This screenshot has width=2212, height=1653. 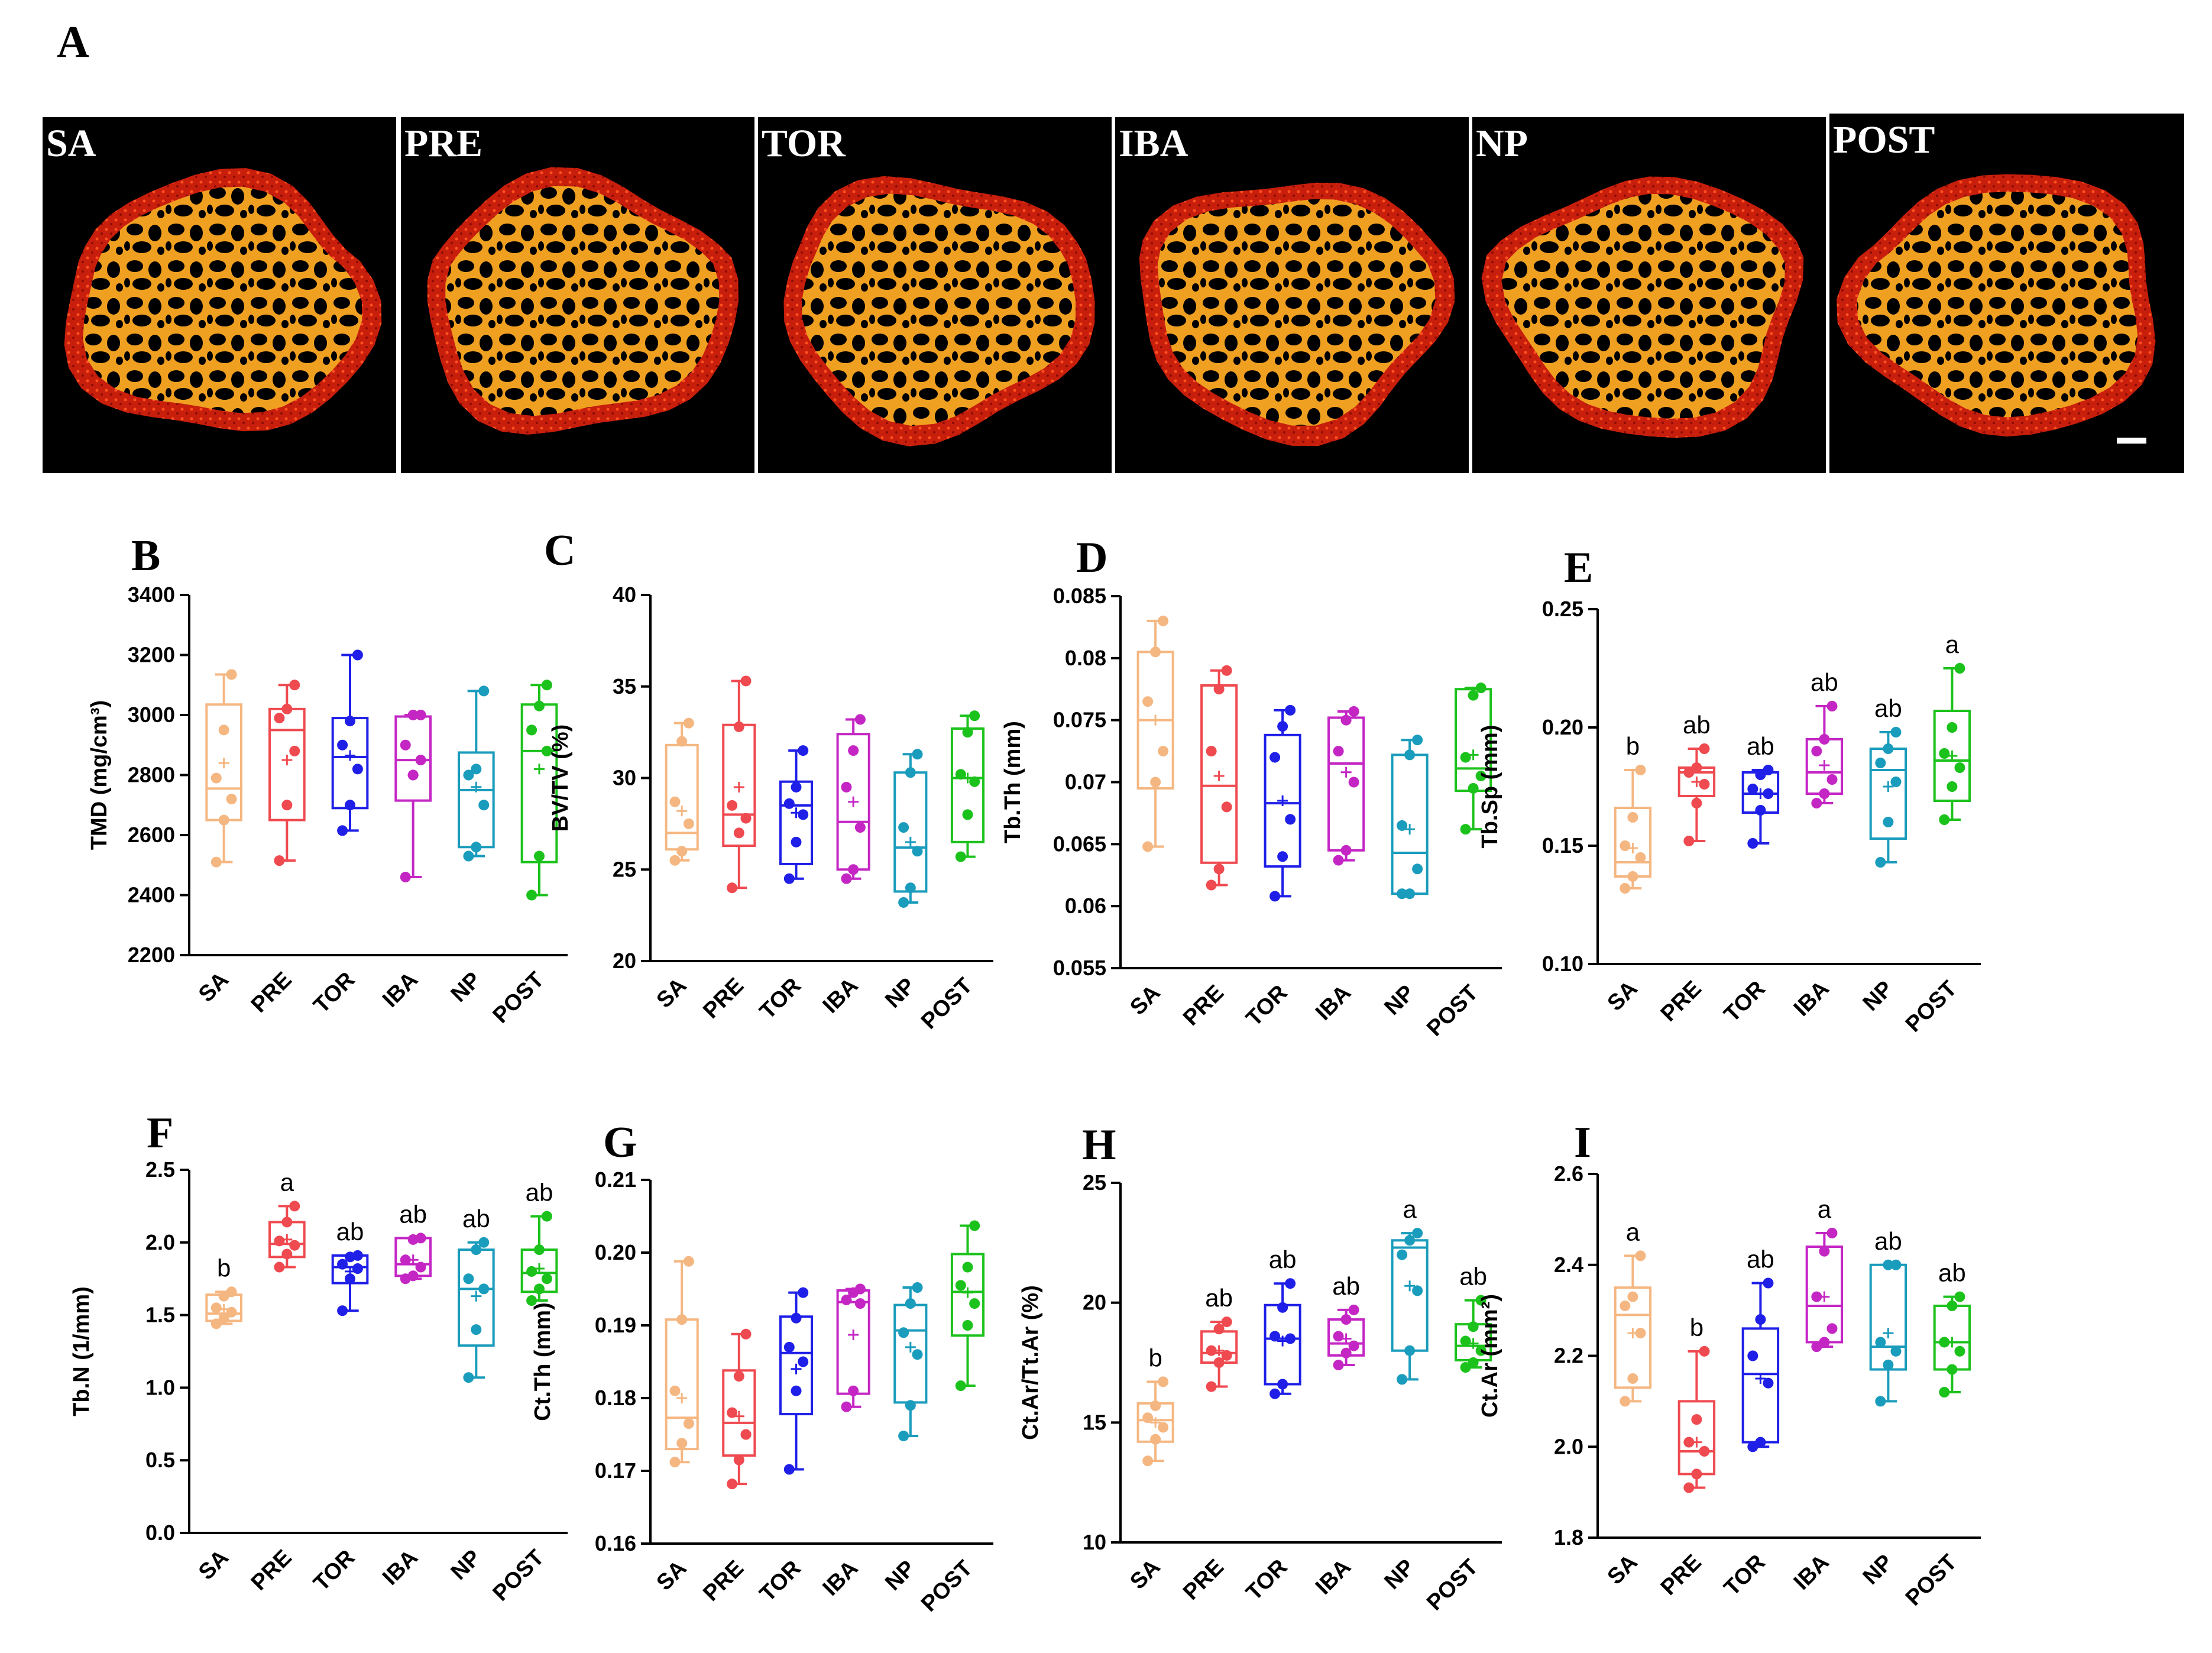 I want to click on panel-letter-b: B, so click(x=146, y=556).